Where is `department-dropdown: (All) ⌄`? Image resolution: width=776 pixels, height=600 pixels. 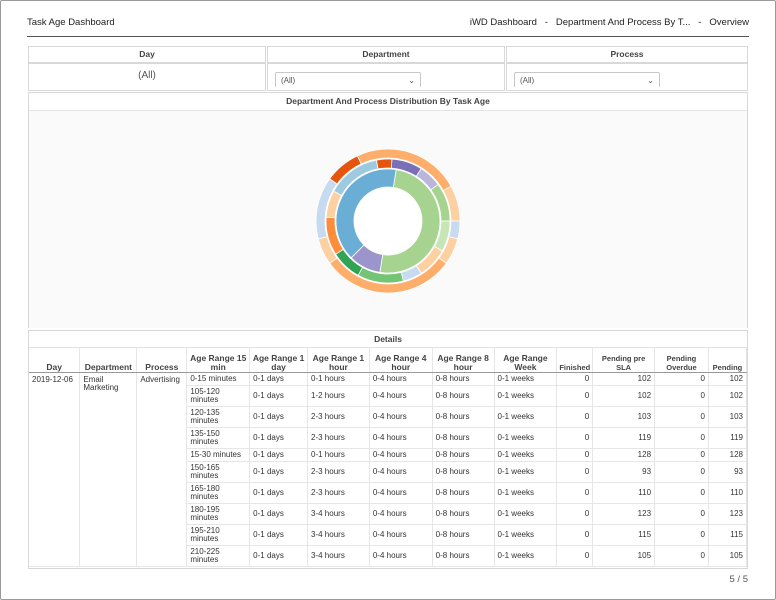
department-dropdown: (All) ⌄ is located at coordinates (348, 79).